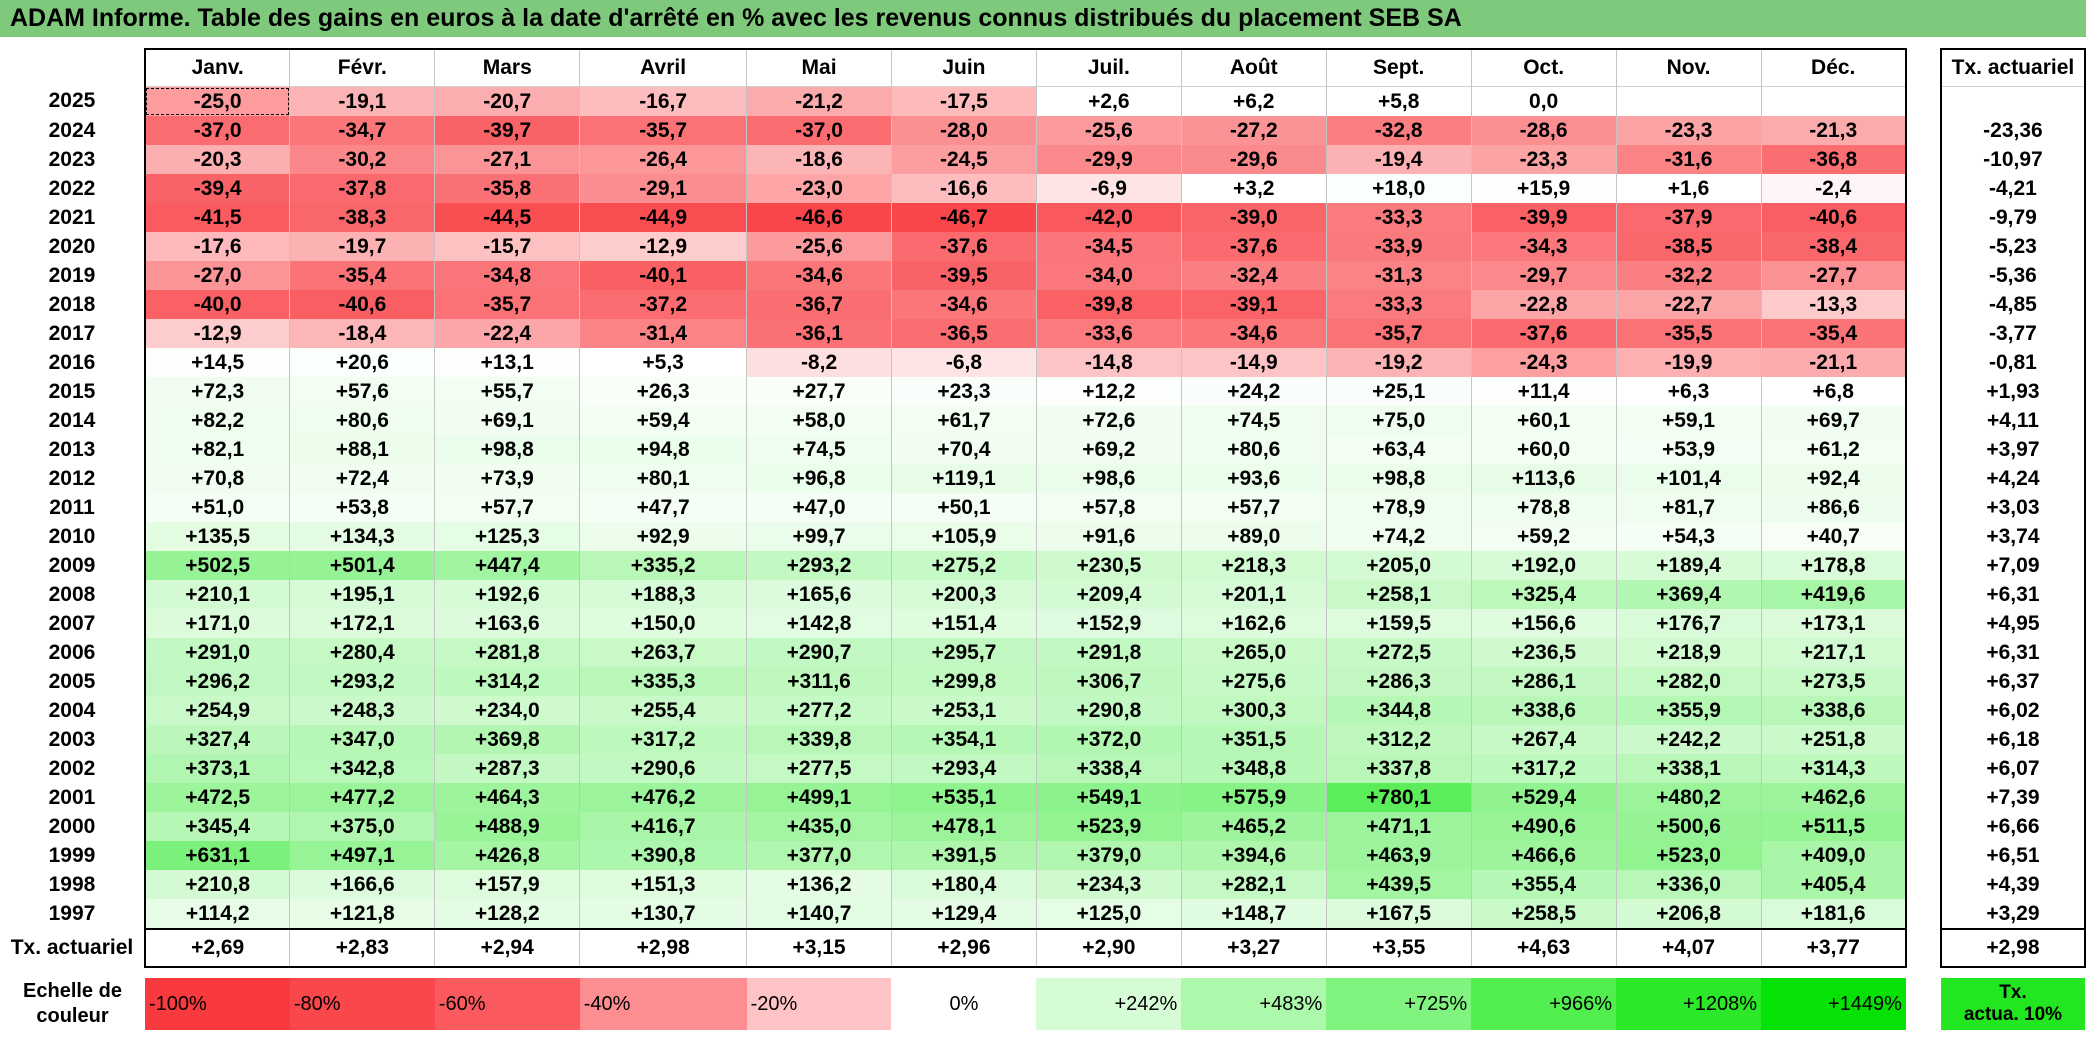  Describe the element at coordinates (217, 391) in the screenshot. I see `gain-cell: +72,3` at that location.